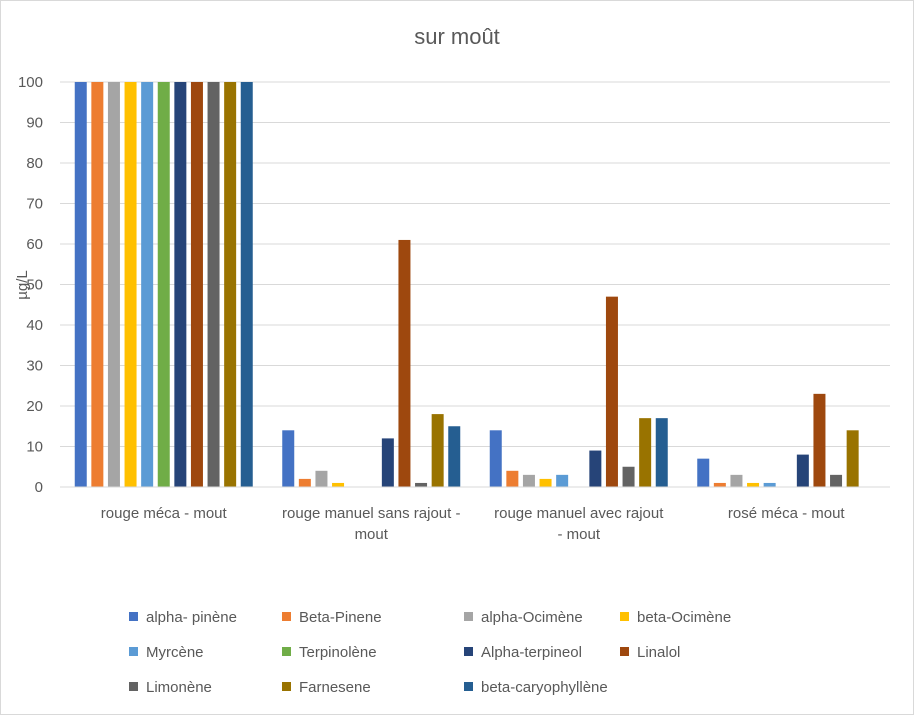  I want to click on x-category-label: rouge méca - mout, so click(164, 513).